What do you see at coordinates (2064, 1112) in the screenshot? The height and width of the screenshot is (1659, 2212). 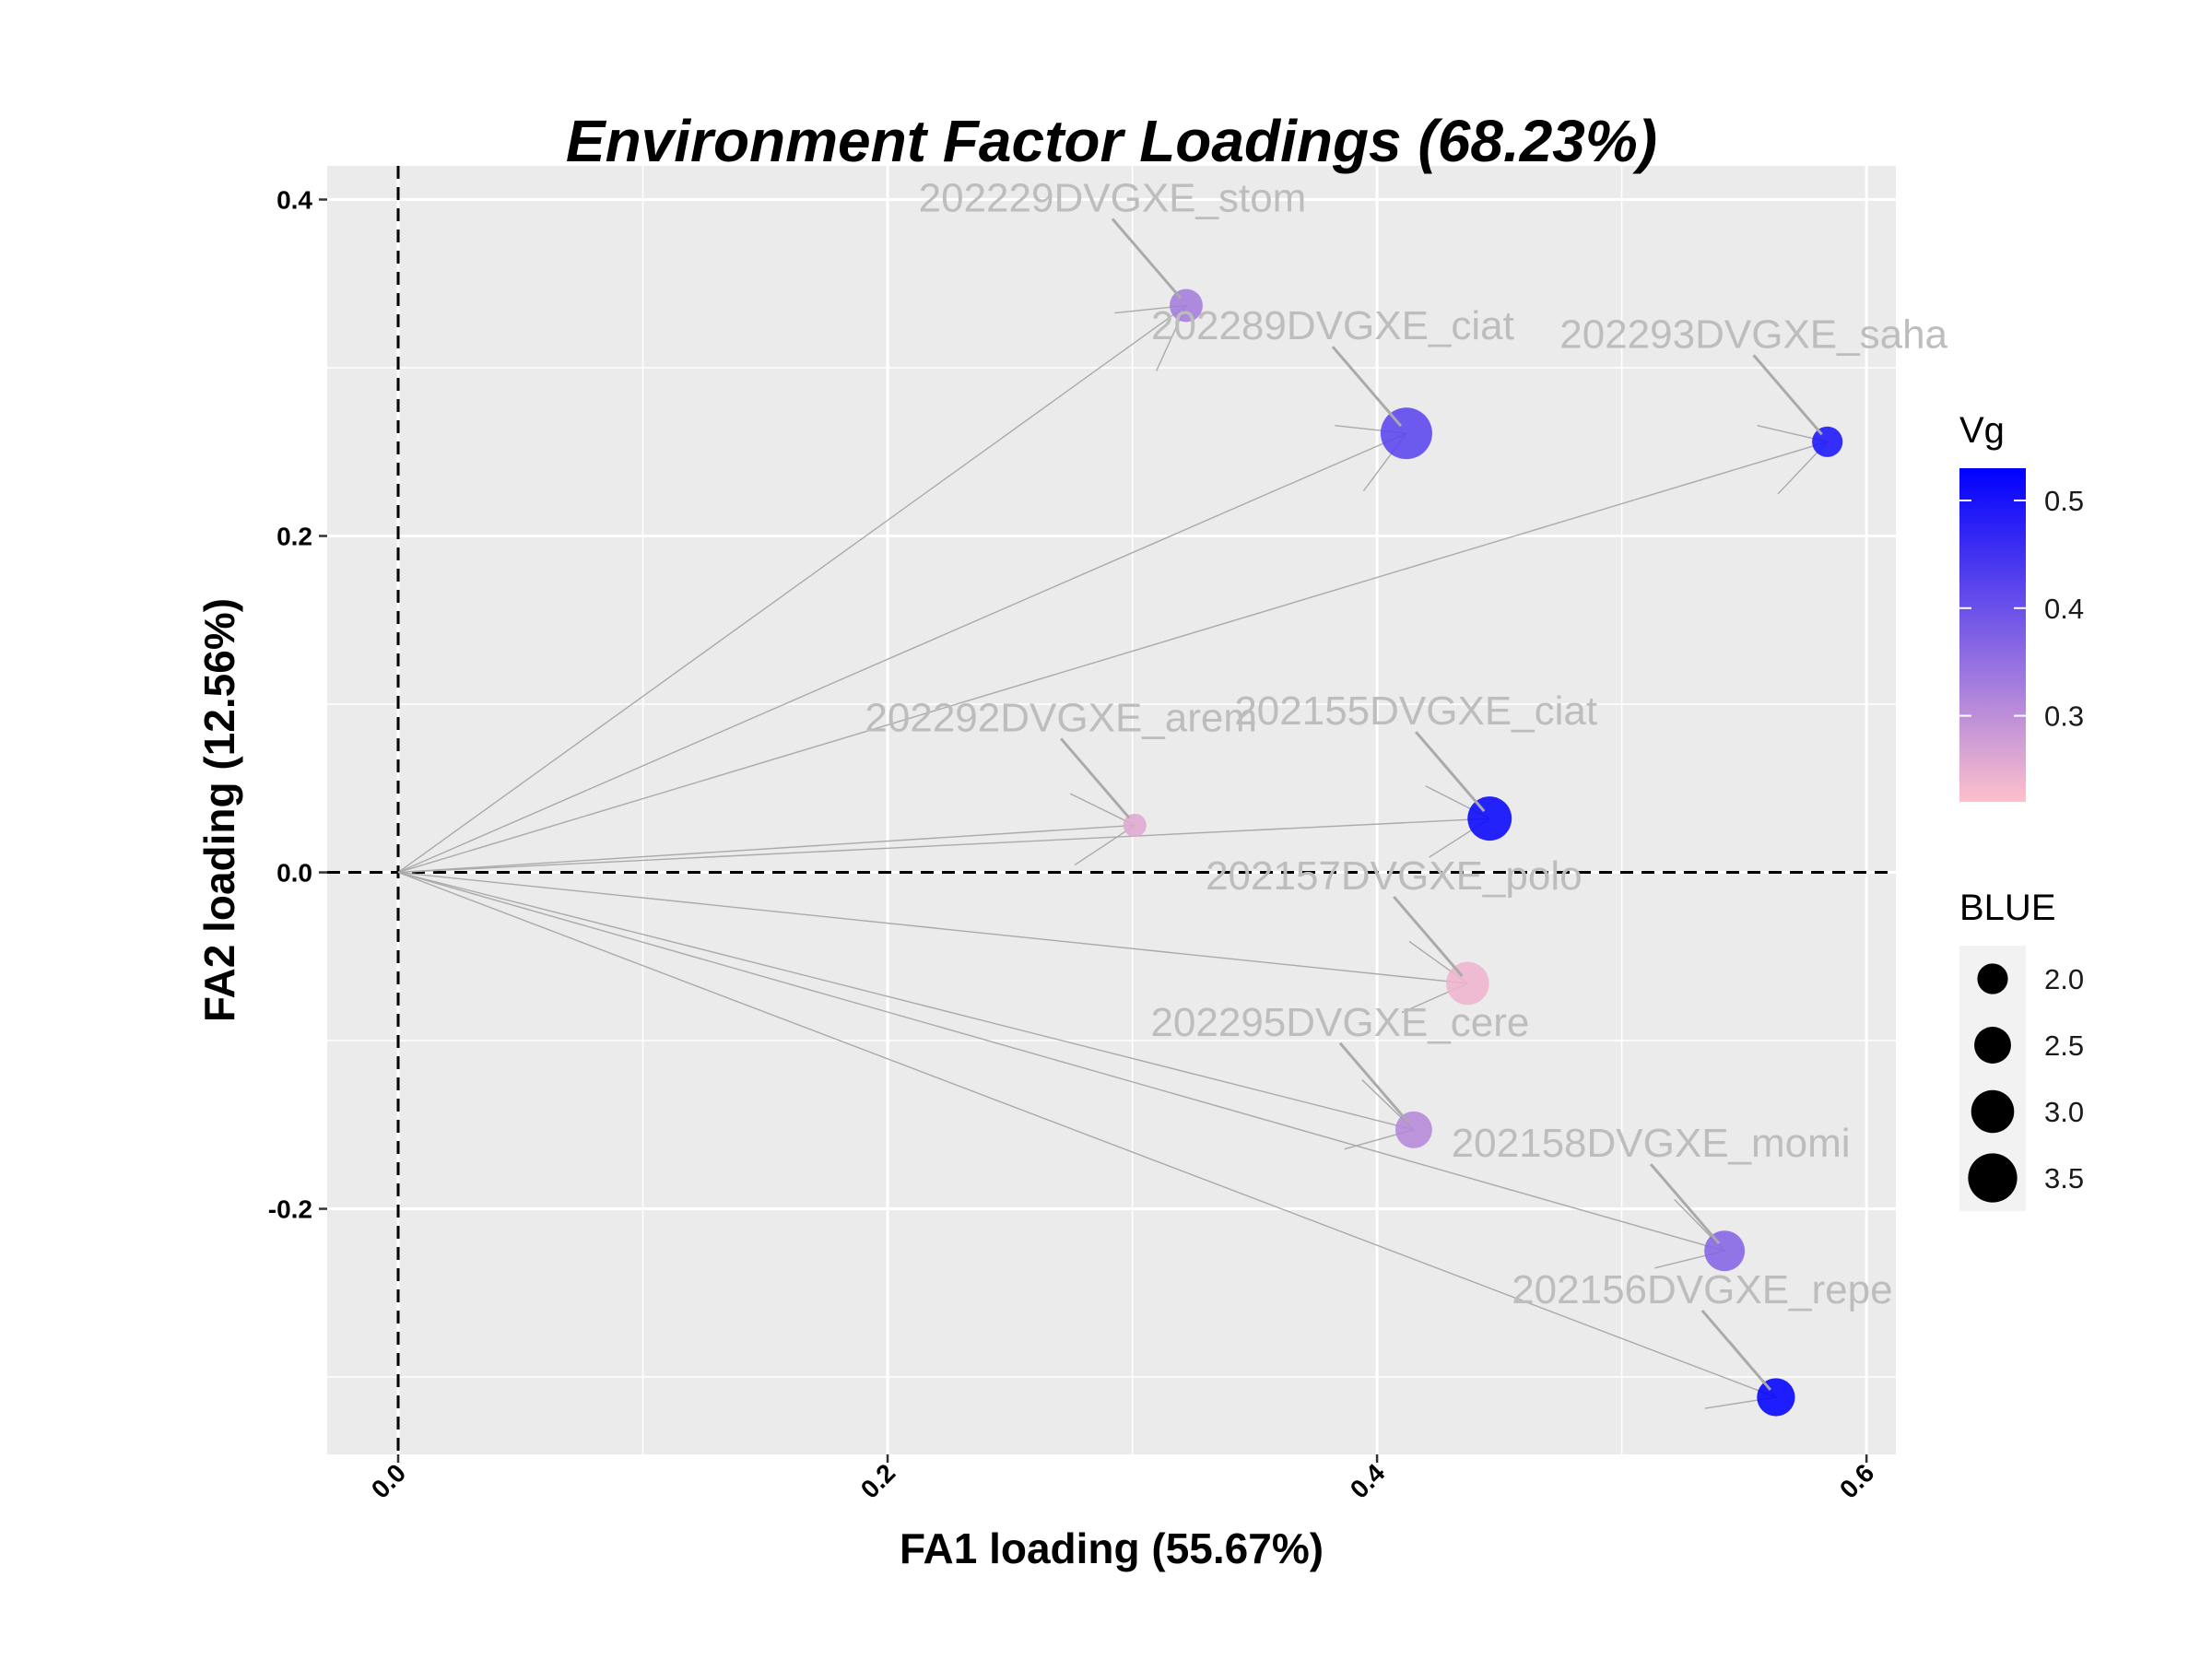 I see `blue-legend-label: 3.0` at bounding box center [2064, 1112].